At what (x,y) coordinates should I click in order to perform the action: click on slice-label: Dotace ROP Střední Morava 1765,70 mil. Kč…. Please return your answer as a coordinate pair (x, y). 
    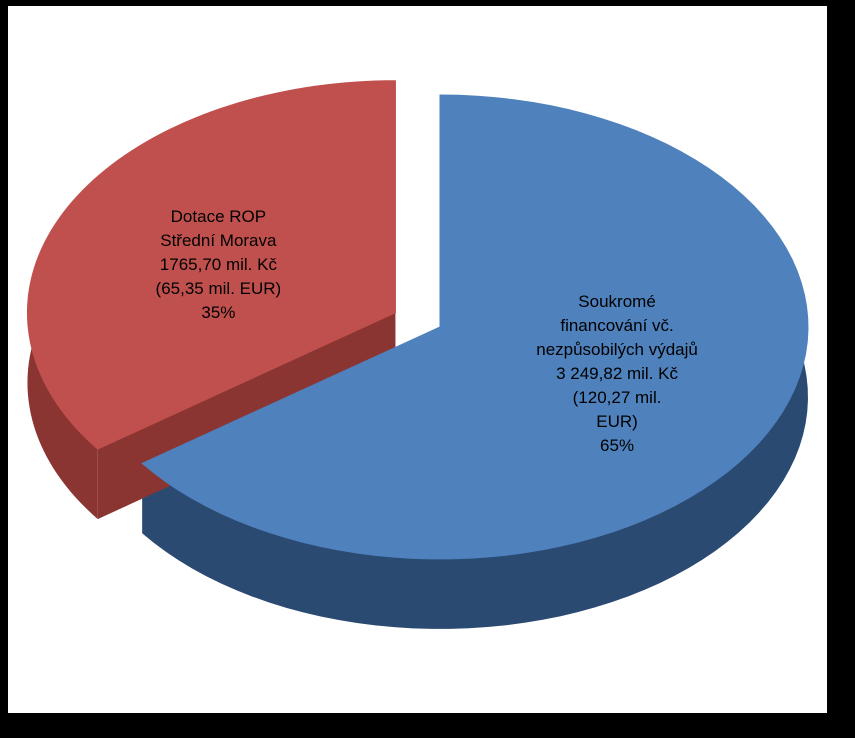
    Looking at the image, I should click on (218, 265).